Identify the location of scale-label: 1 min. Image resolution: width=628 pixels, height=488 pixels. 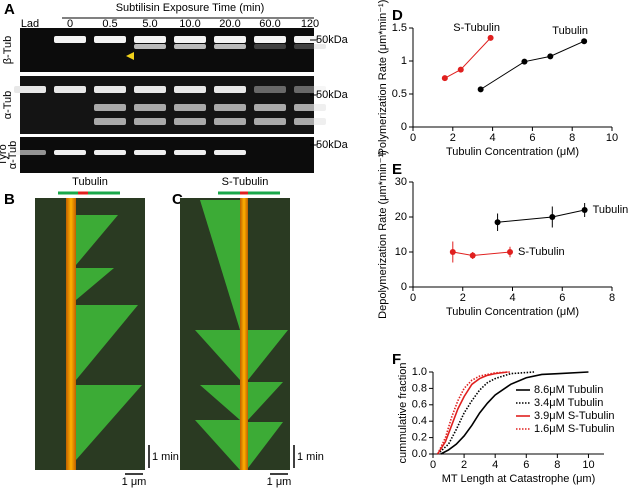
(310, 457).